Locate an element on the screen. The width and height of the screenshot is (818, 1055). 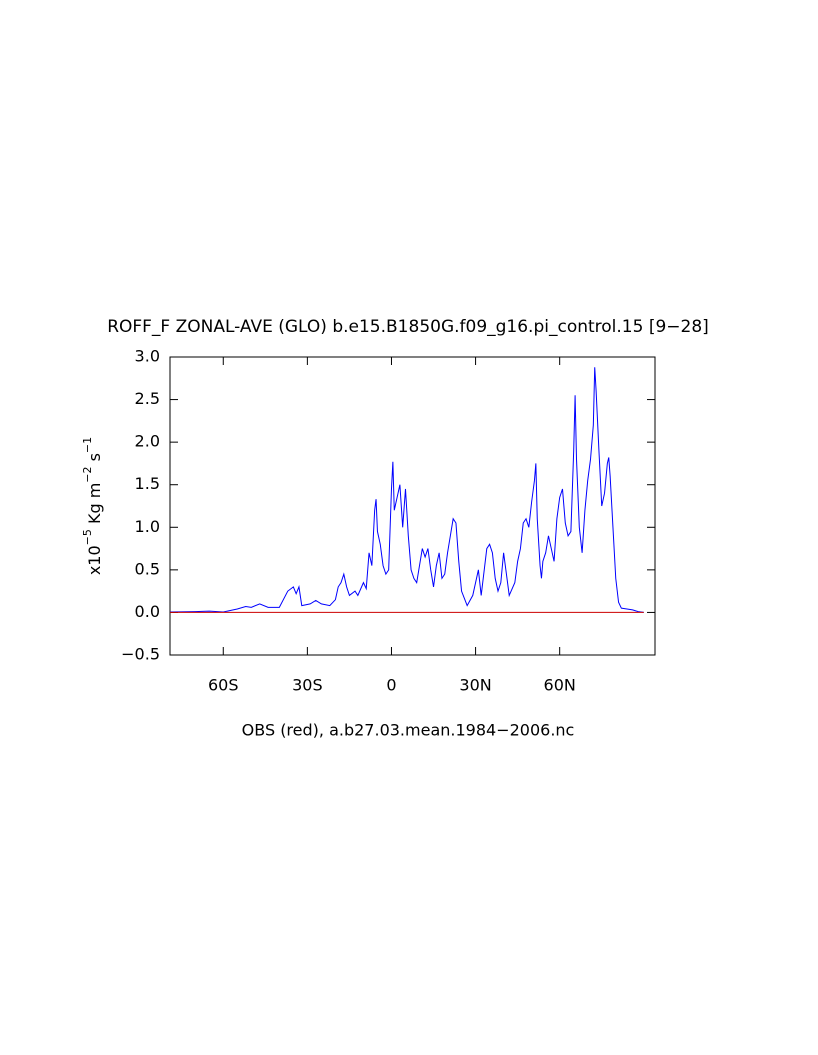
y-tick-label: 0.5 is located at coordinates (147, 568).